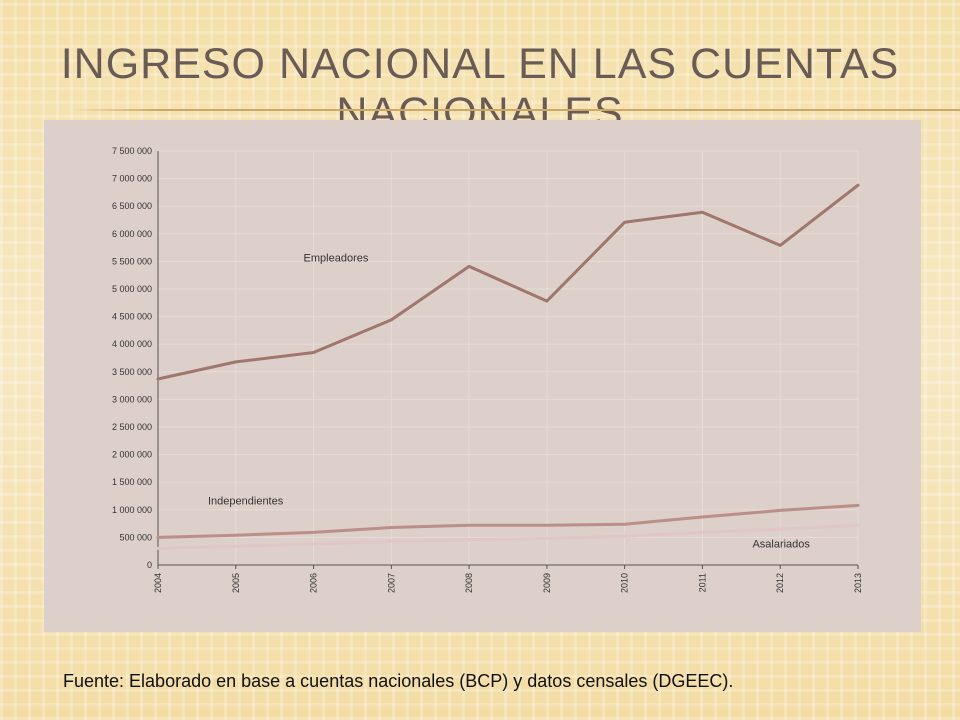  What do you see at coordinates (132, 317) in the screenshot?
I see `y-tick-label: 4 500 000` at bounding box center [132, 317].